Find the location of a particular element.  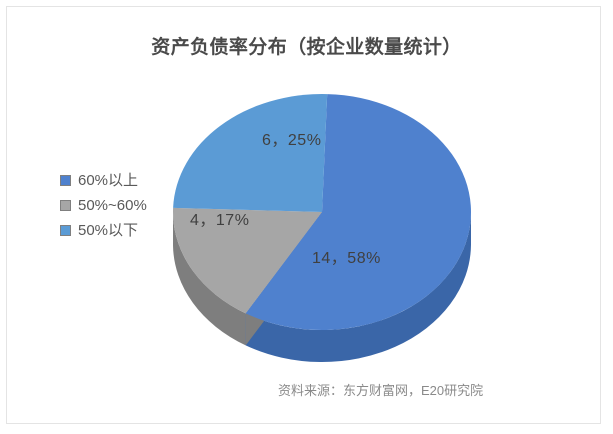

legend-item-60-and-above: 60%以上 is located at coordinates (117, 180).